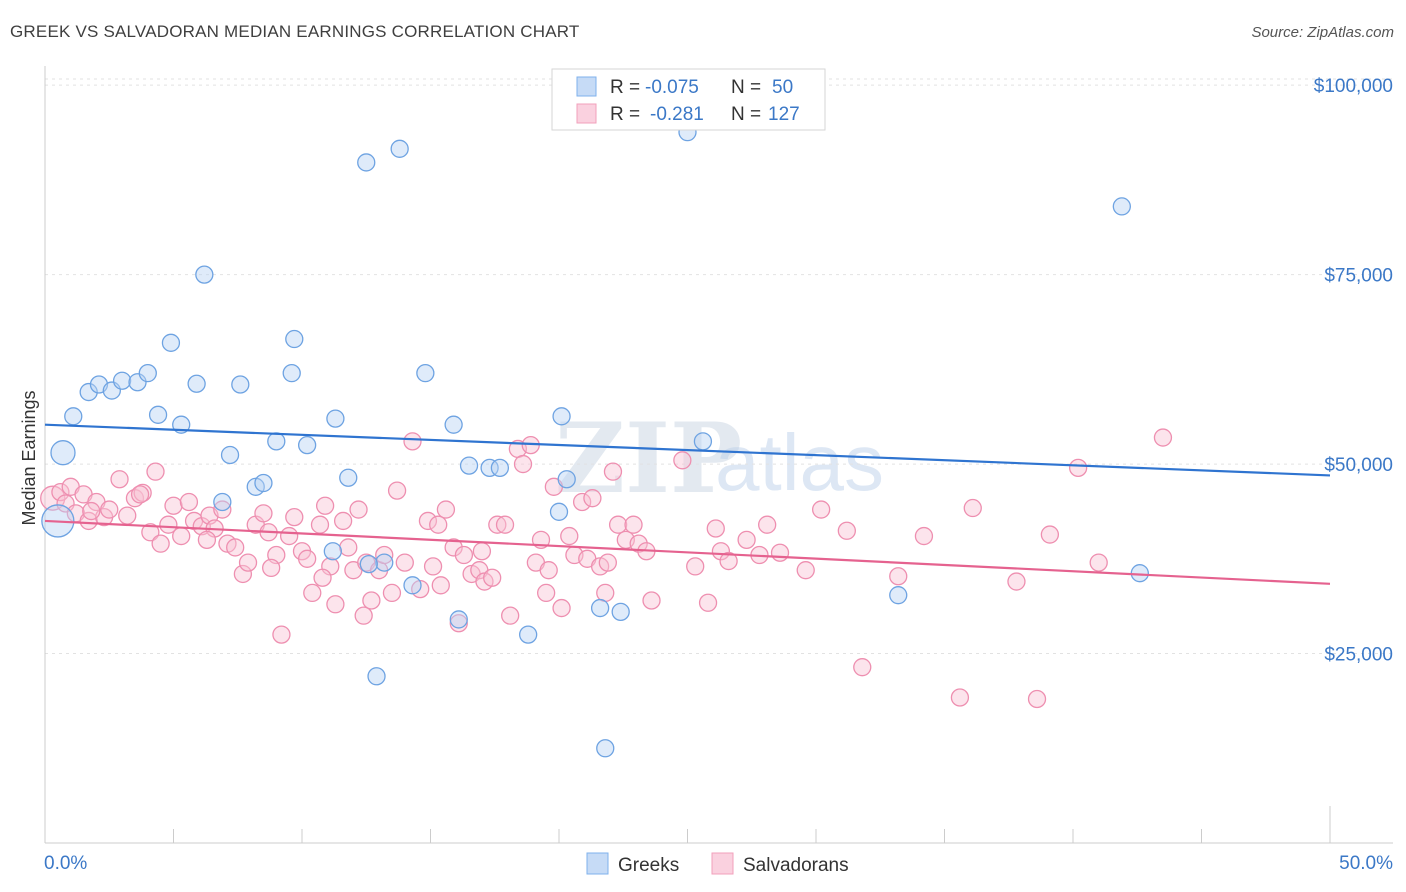 This screenshot has height=892, width=1406. Describe the element at coordinates (597, 863) in the screenshot. I see `greeks-legend-swatch` at that location.